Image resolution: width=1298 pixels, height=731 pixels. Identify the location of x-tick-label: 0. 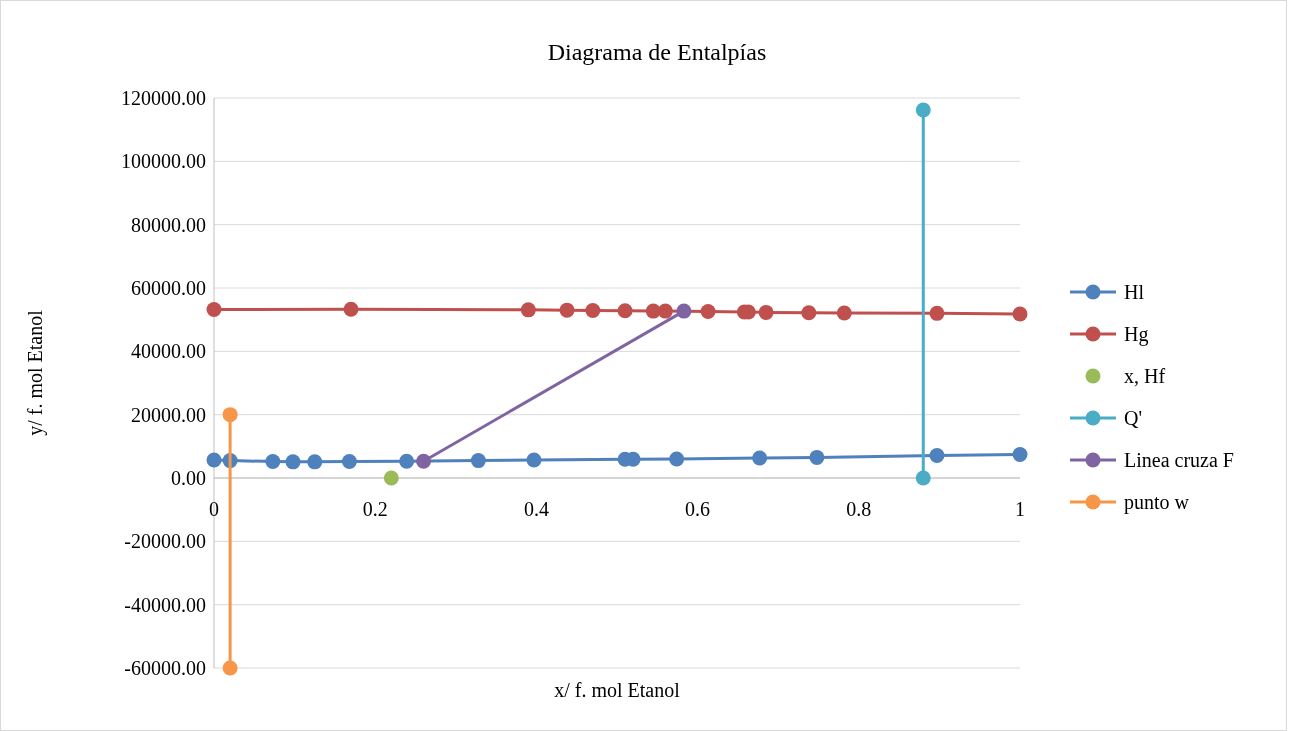
(214, 509).